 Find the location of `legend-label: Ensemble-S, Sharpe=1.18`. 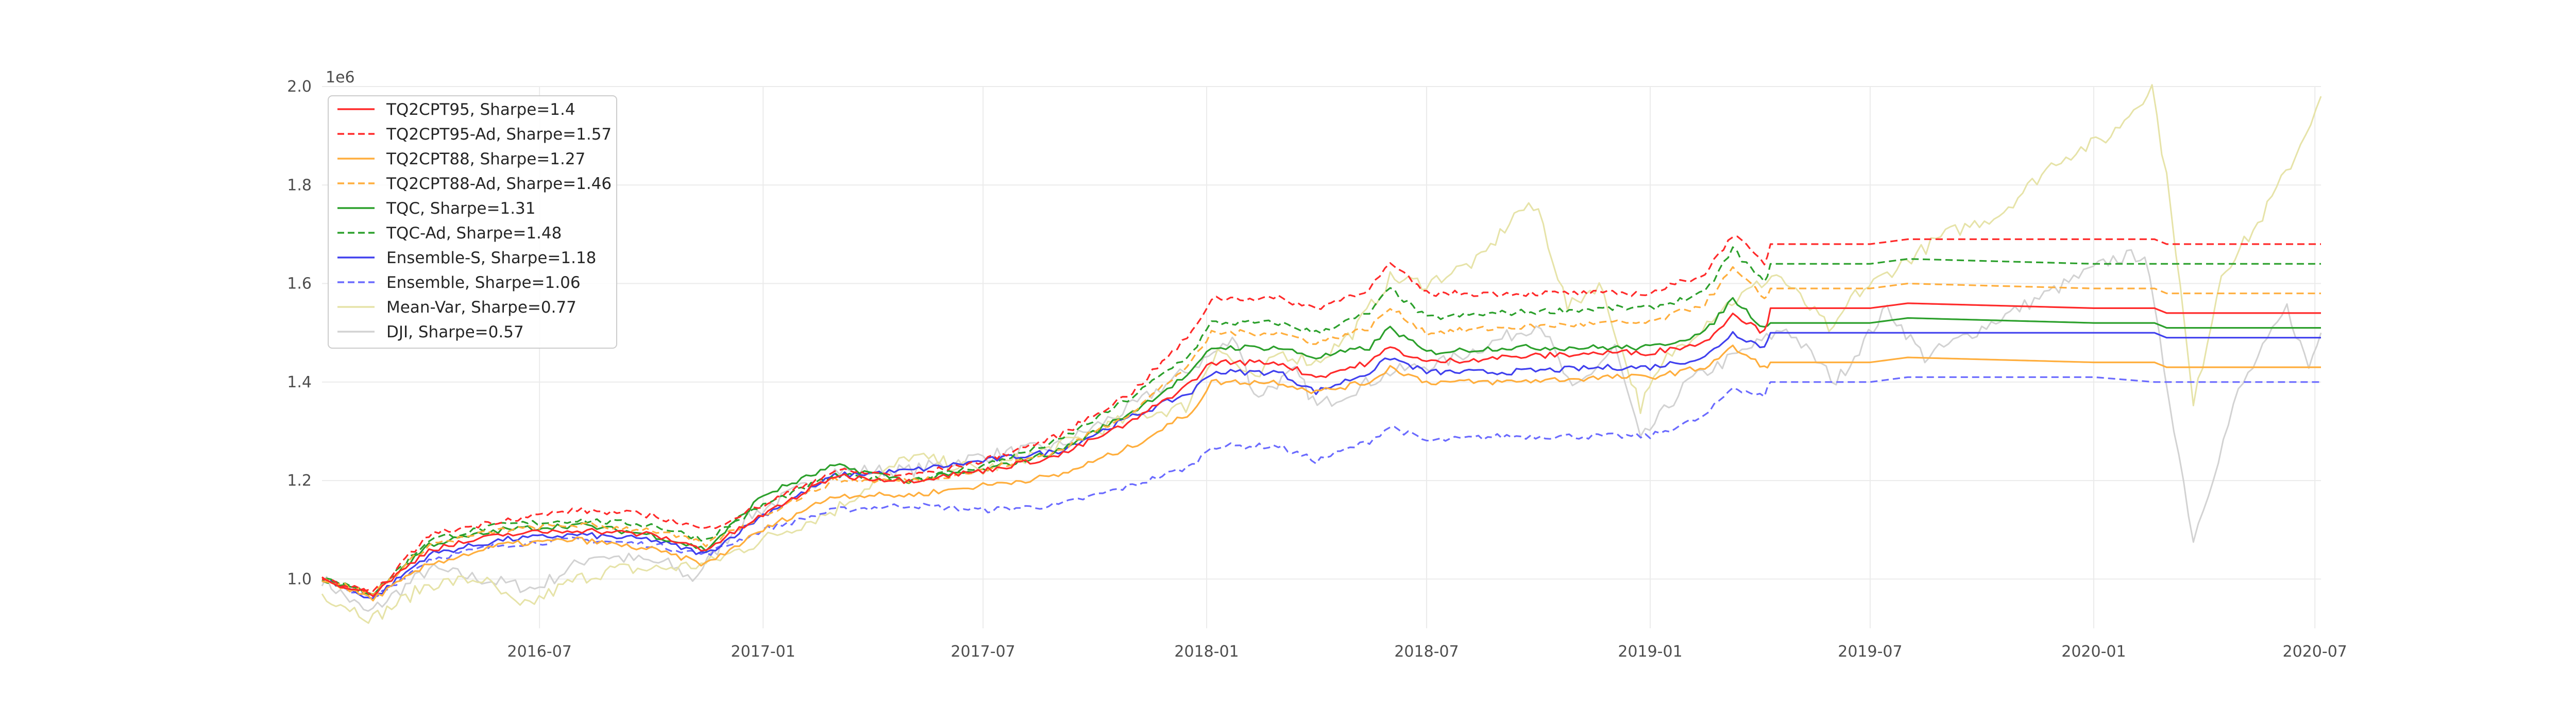

legend-label: Ensemble-S, Sharpe=1.18 is located at coordinates (491, 258).